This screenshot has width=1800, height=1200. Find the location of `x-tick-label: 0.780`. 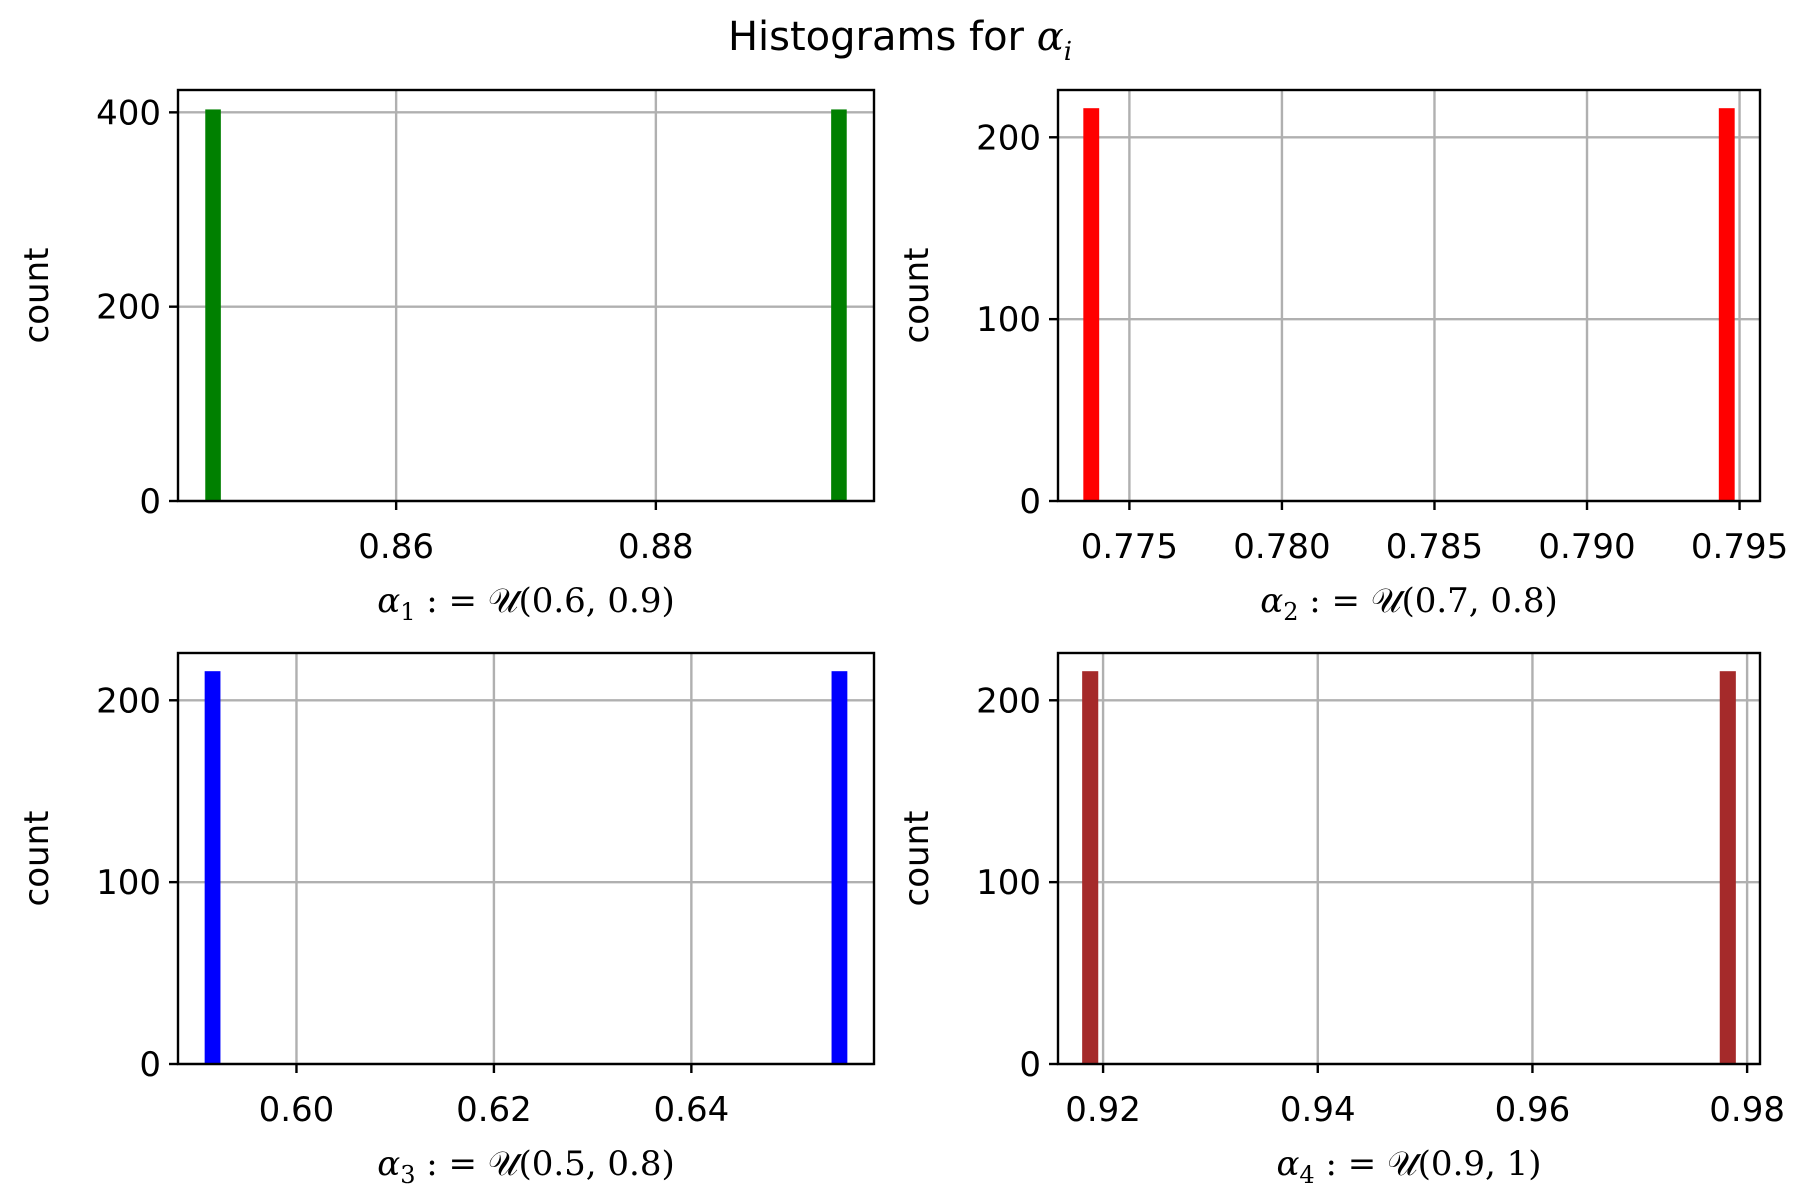

x-tick-label: 0.780 is located at coordinates (1281, 547).